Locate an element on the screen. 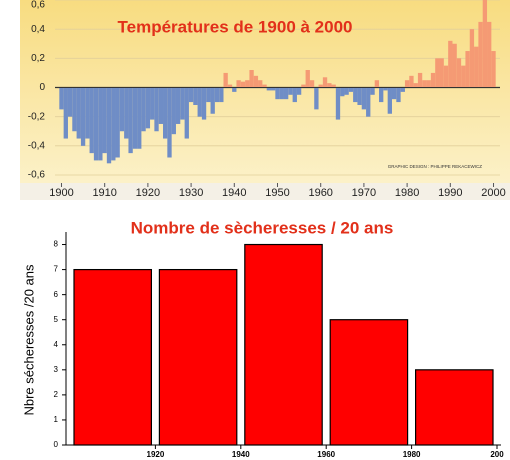 This screenshot has width=510, height=460. y-tick-label: -0,2 is located at coordinates (37, 116).